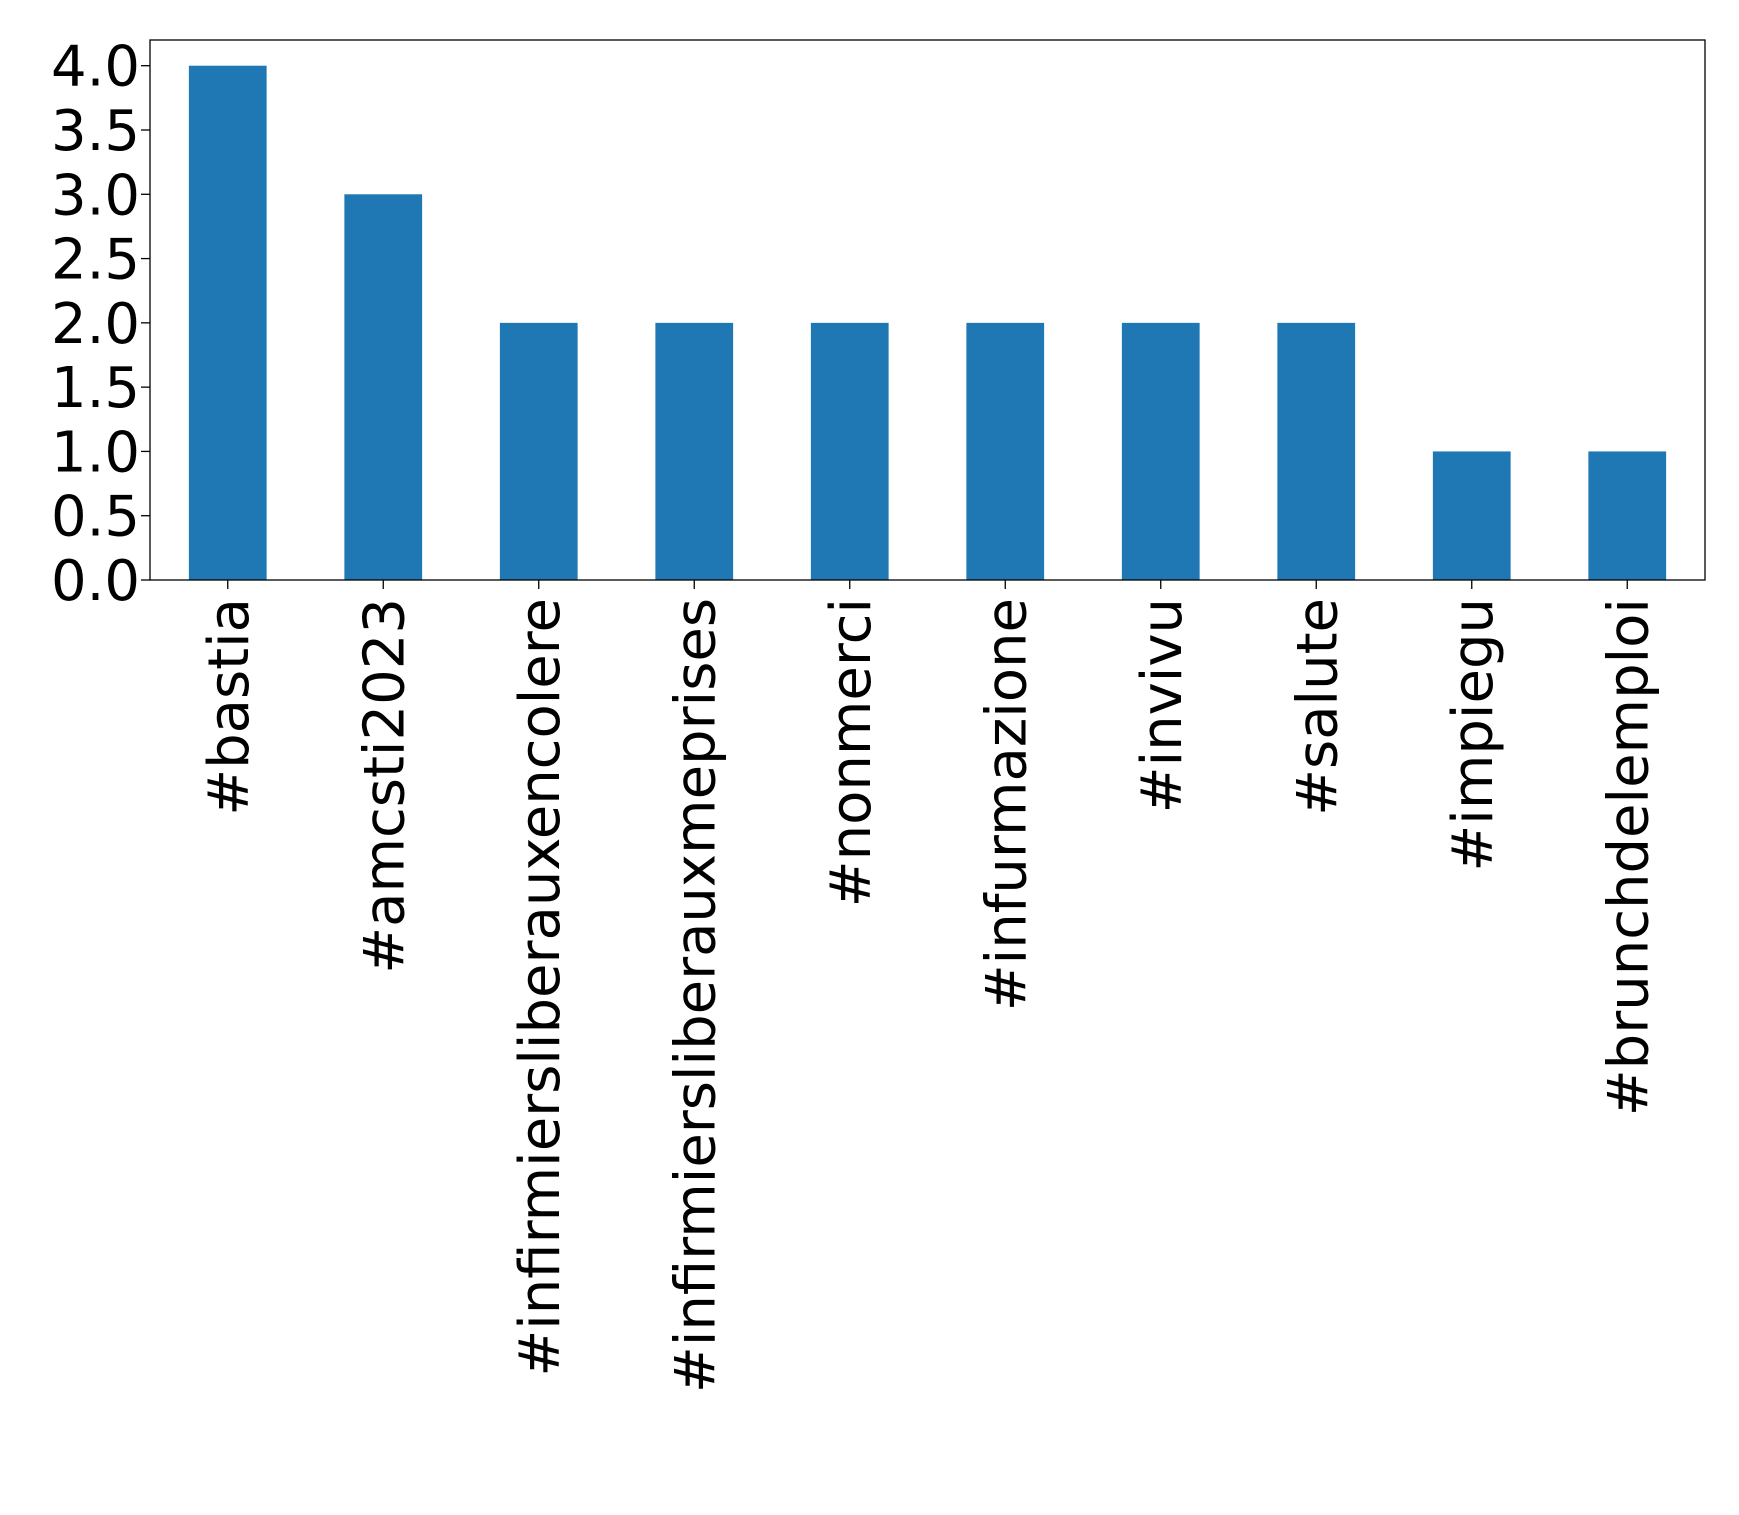 The image size is (1739, 1515). I want to click on y-tick-label: 2.5, so click(95, 260).